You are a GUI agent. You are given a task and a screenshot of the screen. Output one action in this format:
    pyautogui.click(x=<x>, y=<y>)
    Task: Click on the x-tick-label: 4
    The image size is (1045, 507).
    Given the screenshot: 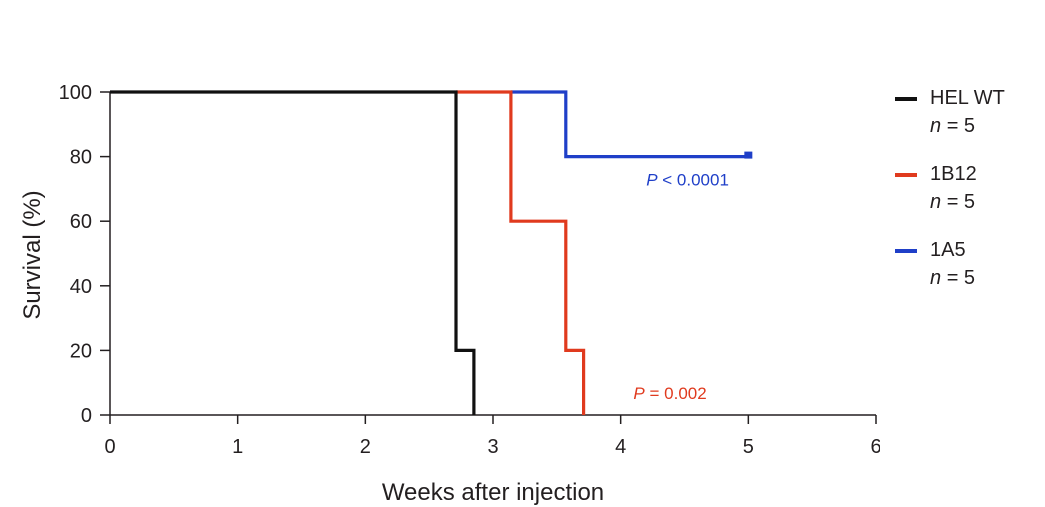 What is the action you would take?
    pyautogui.click(x=620, y=447)
    